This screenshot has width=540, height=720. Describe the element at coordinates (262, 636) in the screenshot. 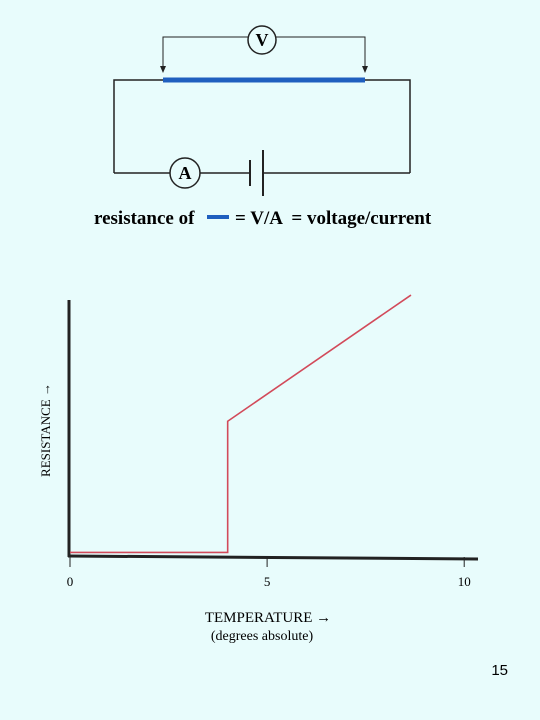

I see `x-axis-sublabel: (degrees absolute)` at that location.